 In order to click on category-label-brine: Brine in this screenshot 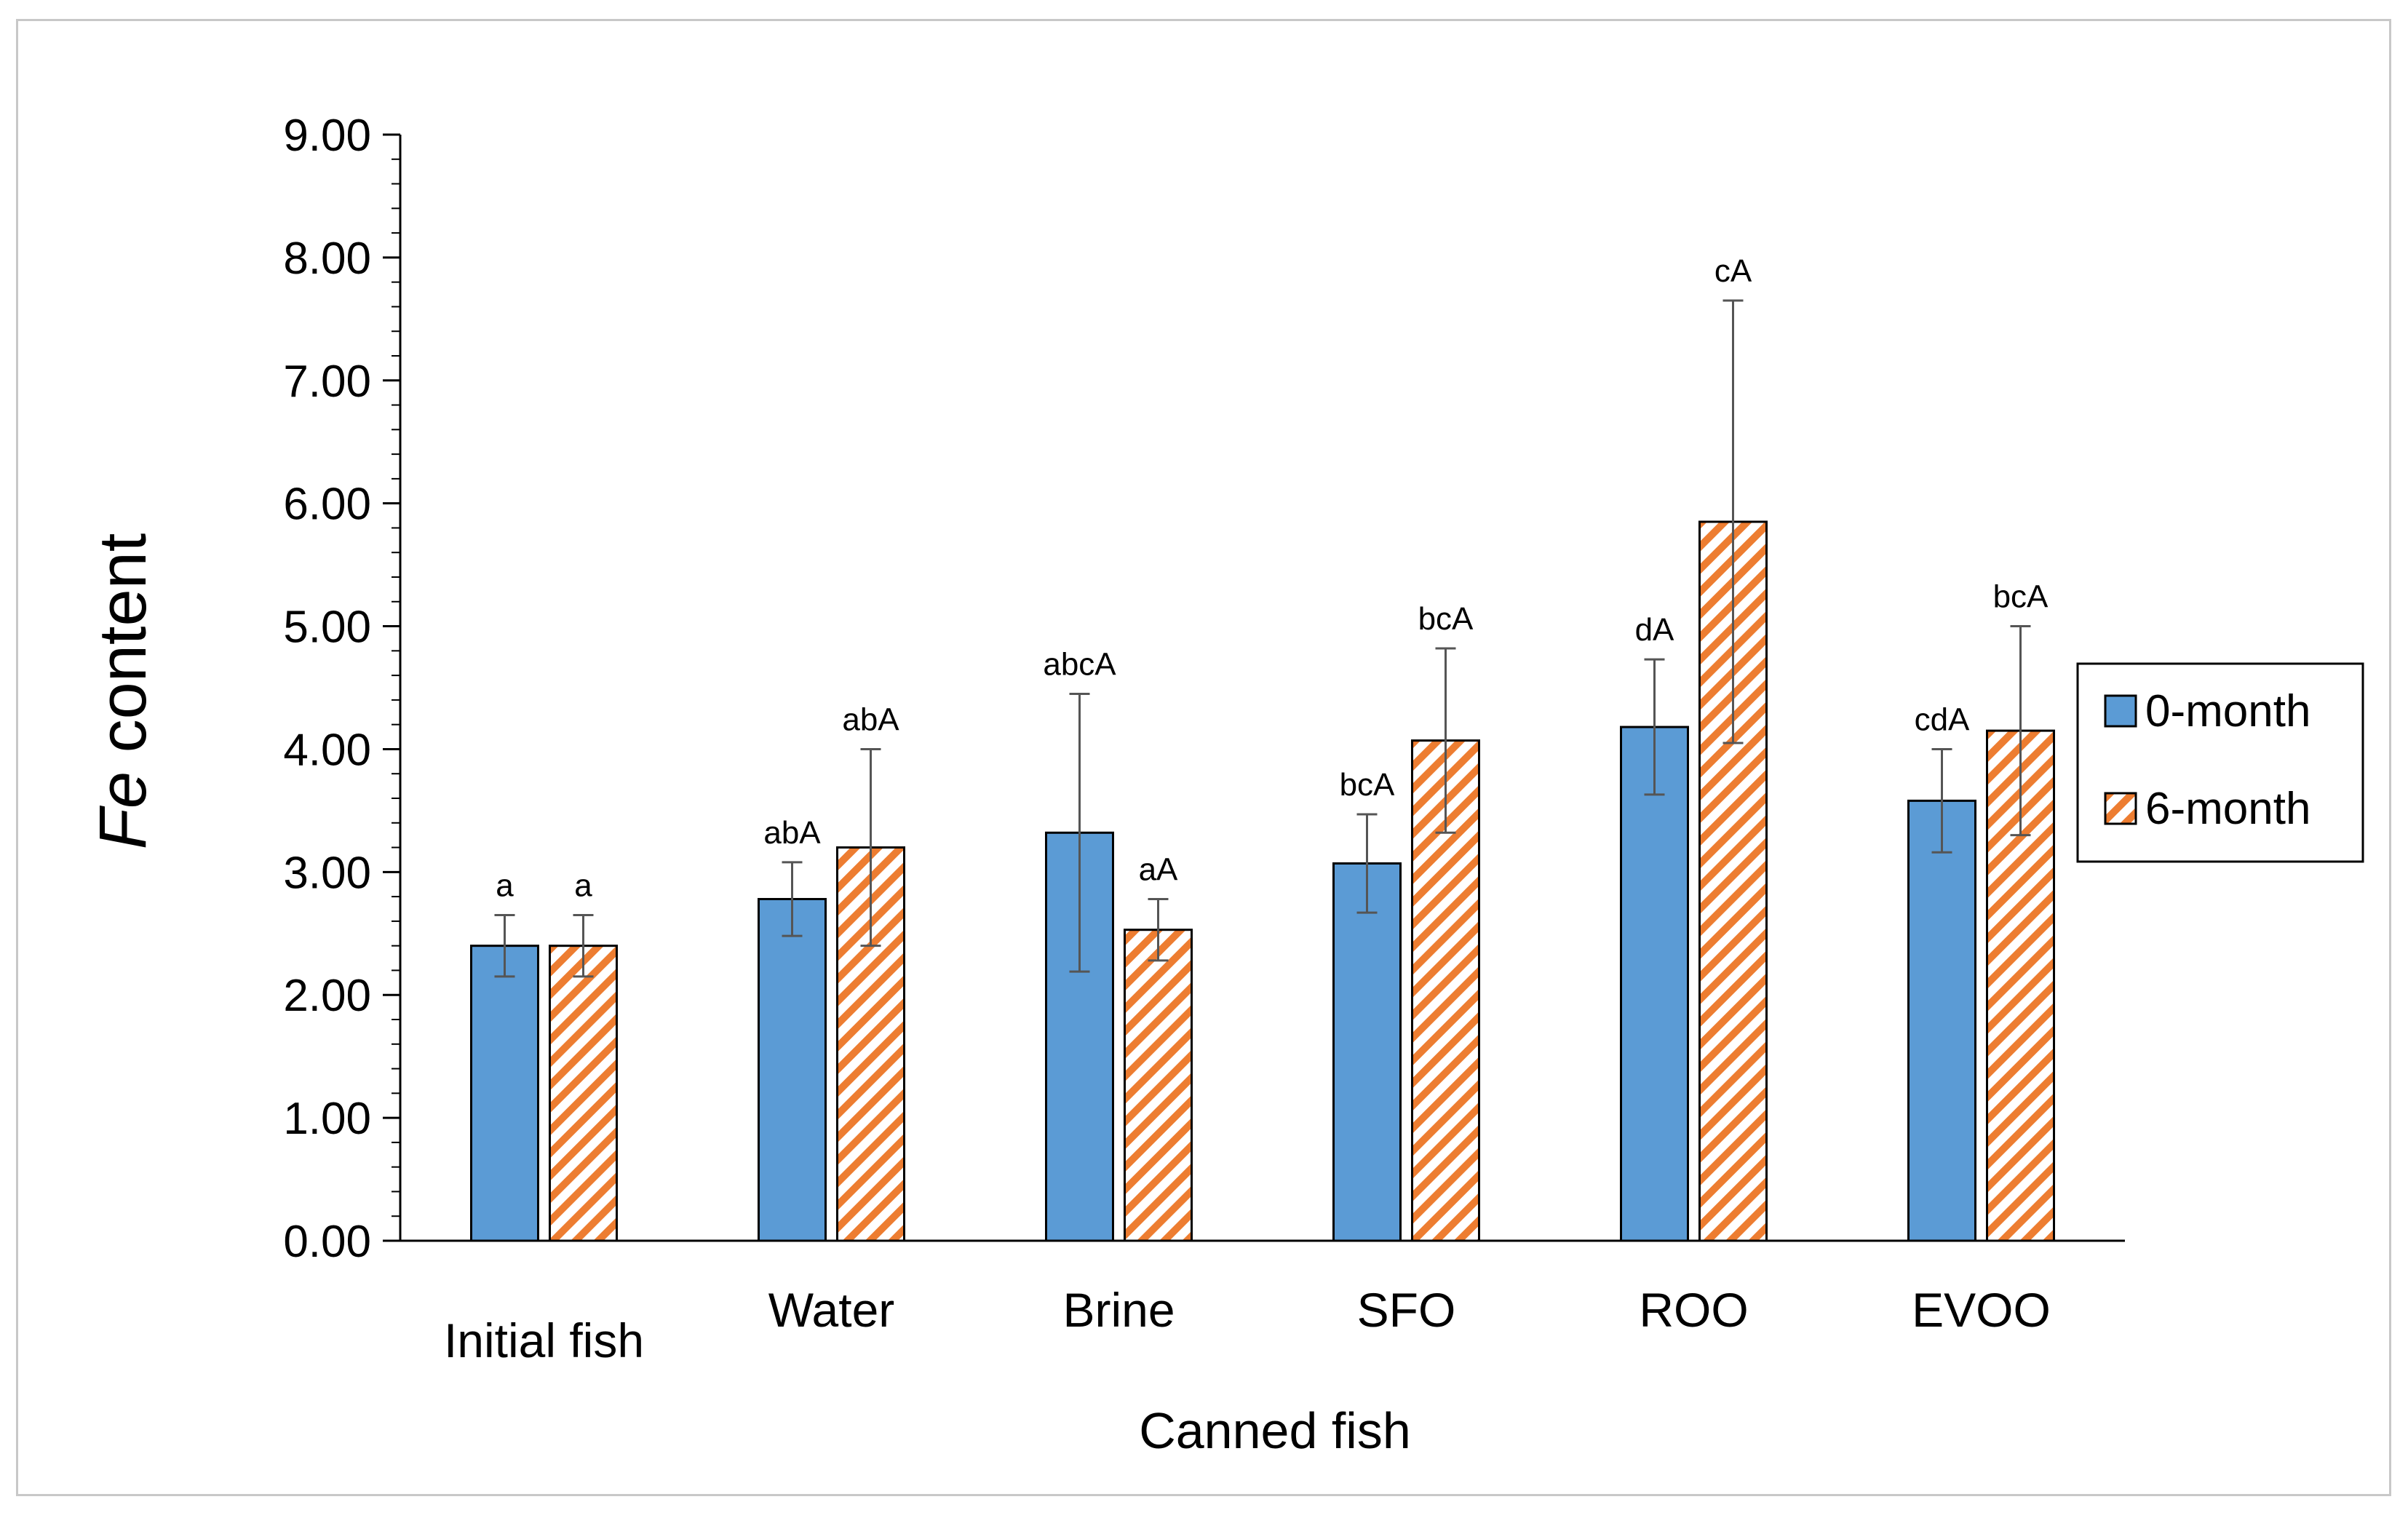, I will do `click(1118, 1310)`.